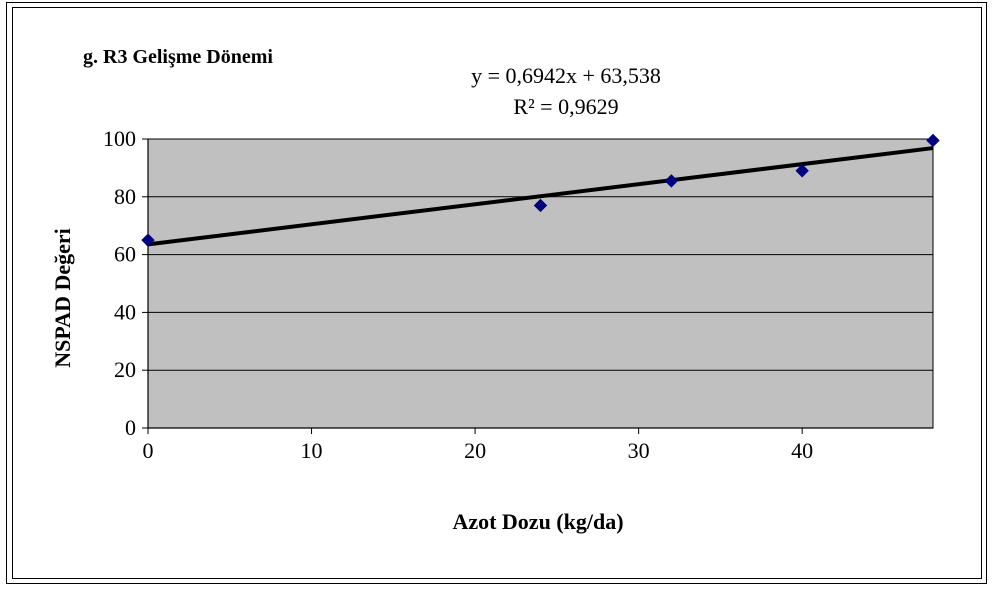  I want to click on x-tick-label: 10, so click(312, 450).